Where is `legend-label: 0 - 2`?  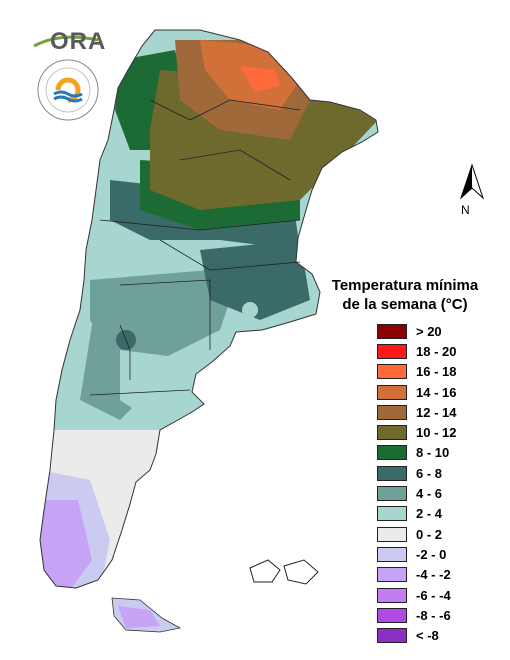
legend-label: 0 - 2 is located at coordinates (429, 534).